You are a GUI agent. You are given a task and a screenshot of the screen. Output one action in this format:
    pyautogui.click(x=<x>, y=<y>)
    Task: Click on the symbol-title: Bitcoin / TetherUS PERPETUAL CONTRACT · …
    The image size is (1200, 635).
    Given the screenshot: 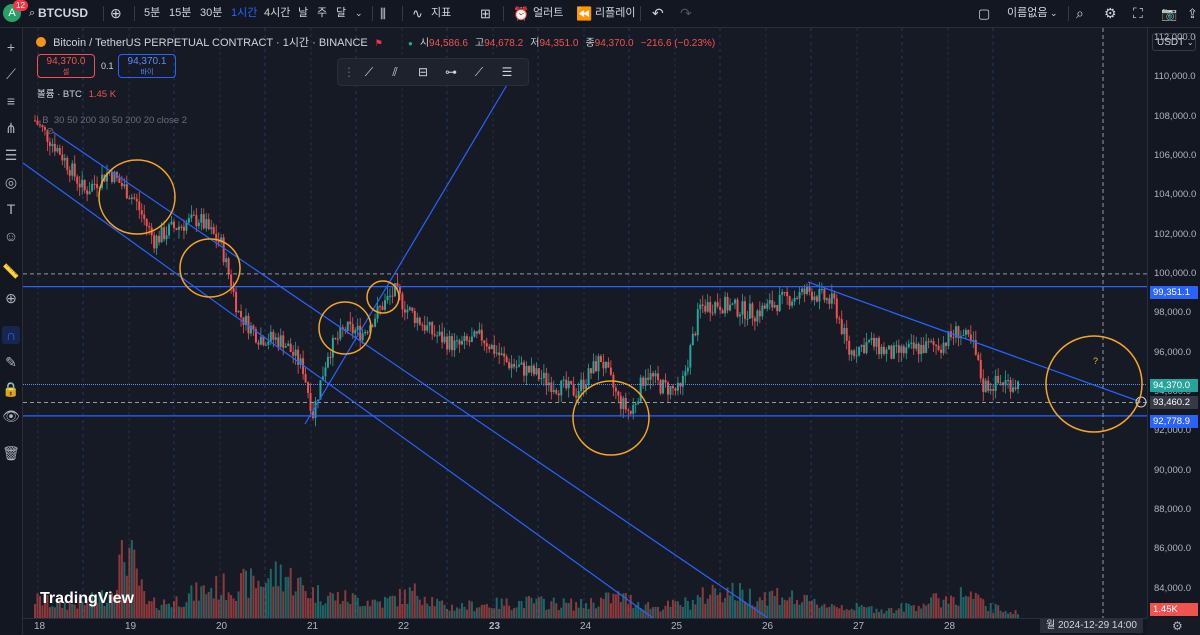 What is the action you would take?
    pyautogui.click(x=210, y=43)
    